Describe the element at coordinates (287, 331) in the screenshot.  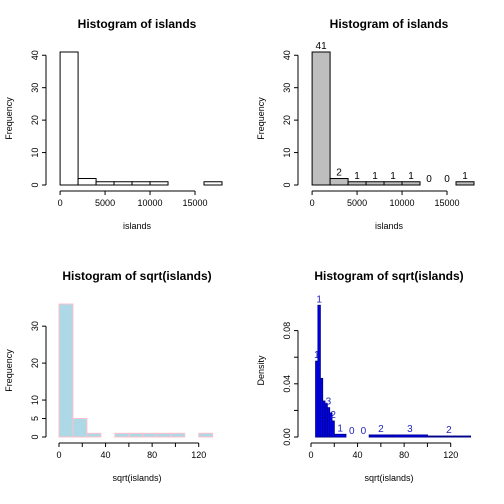
I see `y-tick-label: 0.08` at that location.